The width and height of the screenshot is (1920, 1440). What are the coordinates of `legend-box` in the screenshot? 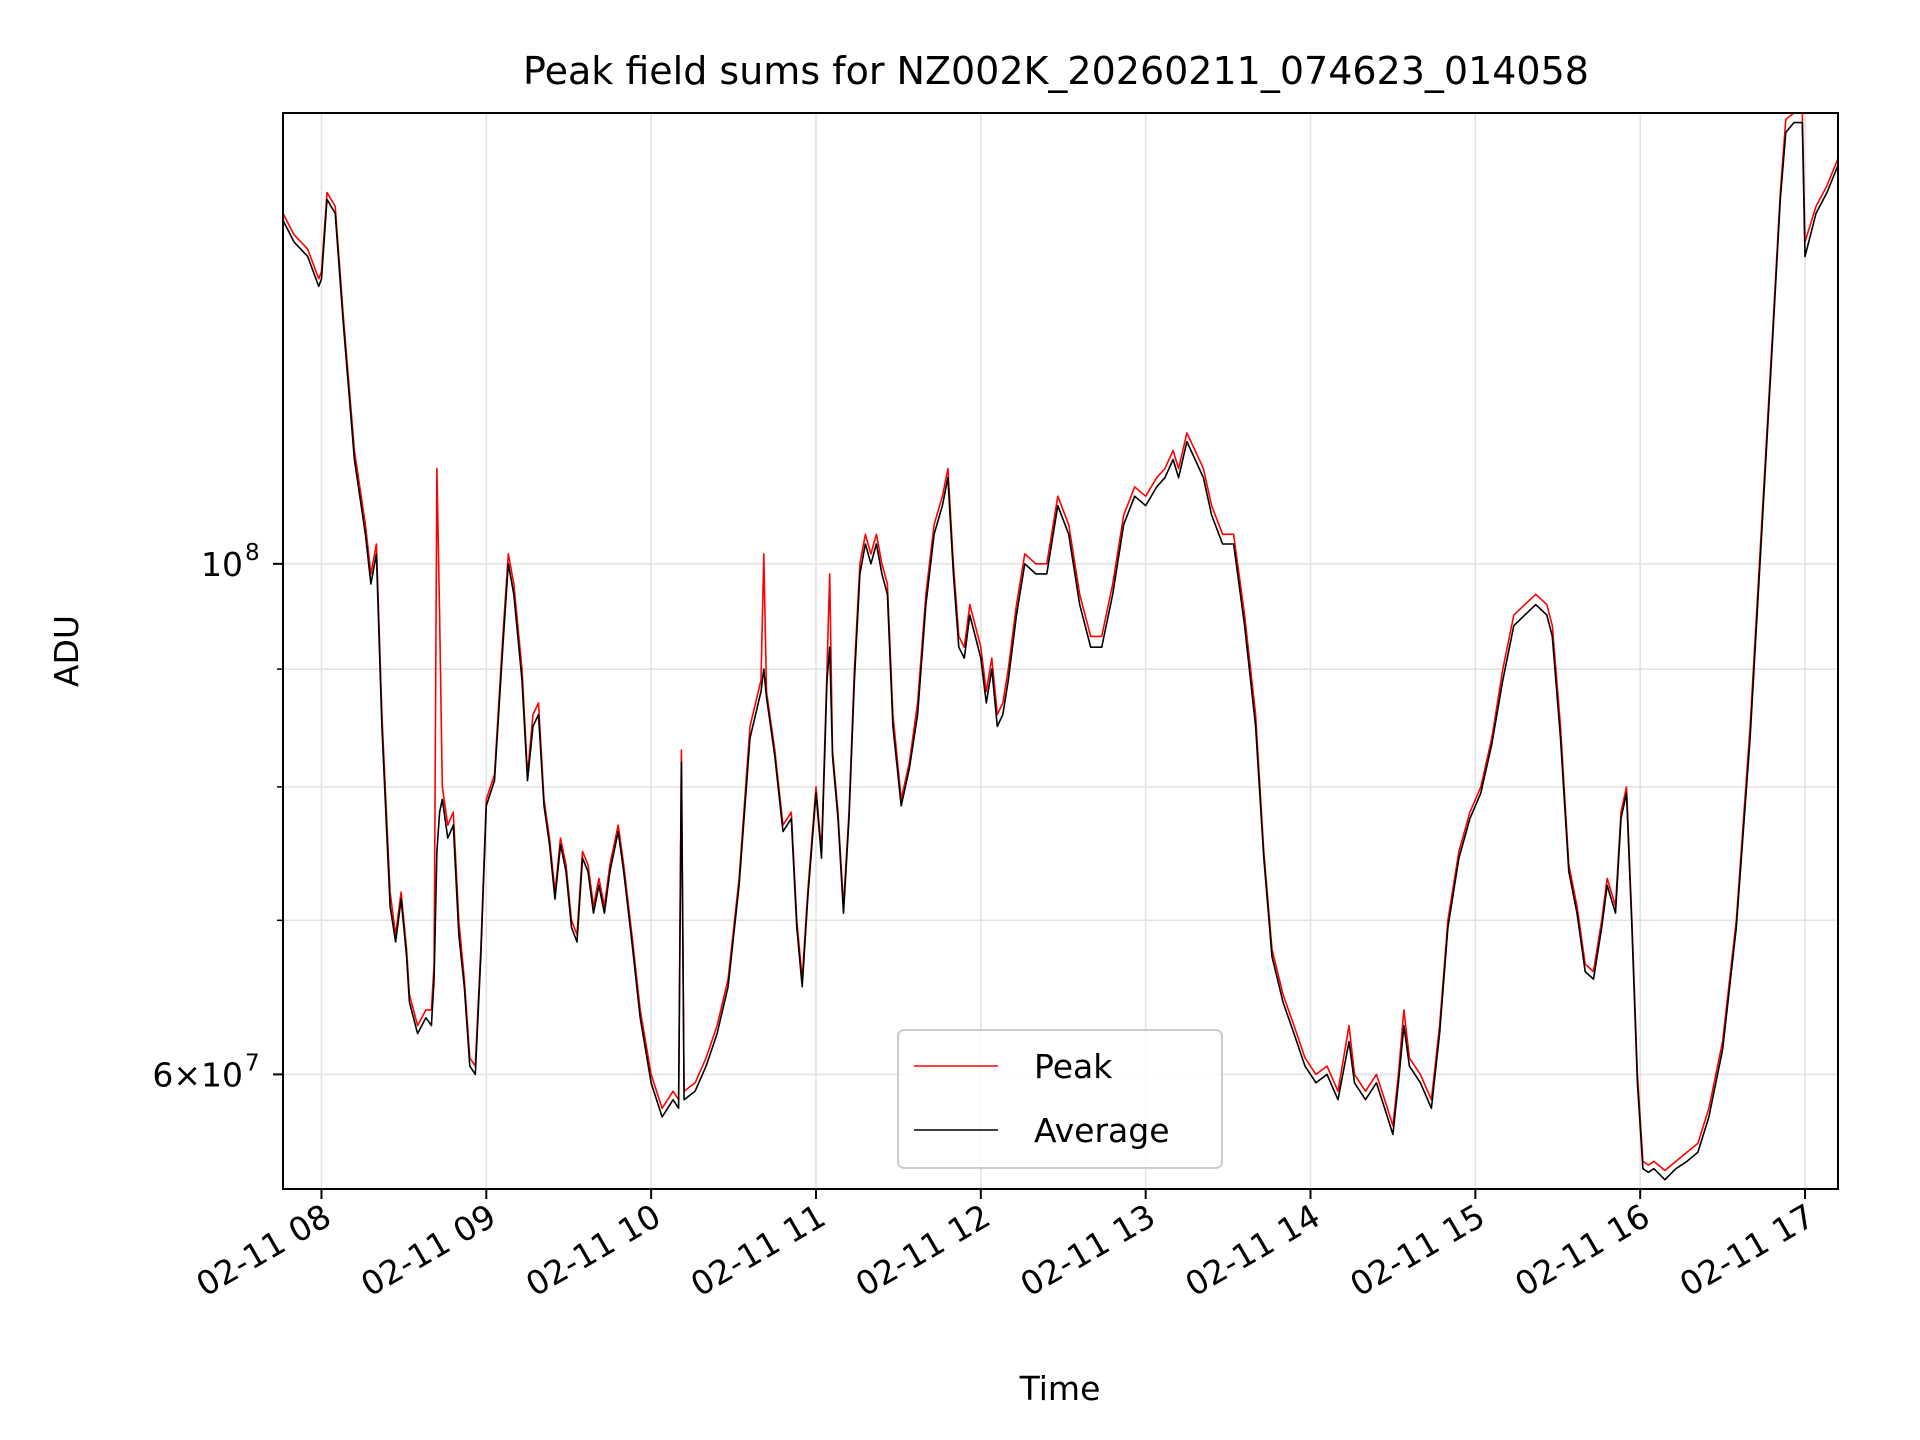 It's located at (1060, 1099).